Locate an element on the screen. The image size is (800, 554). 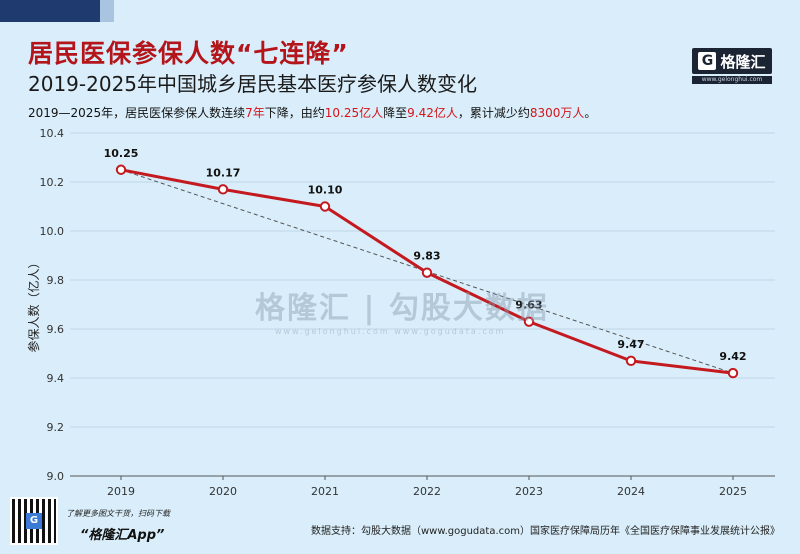
summary-part: ，累计减少约 is located at coordinates (493, 113).